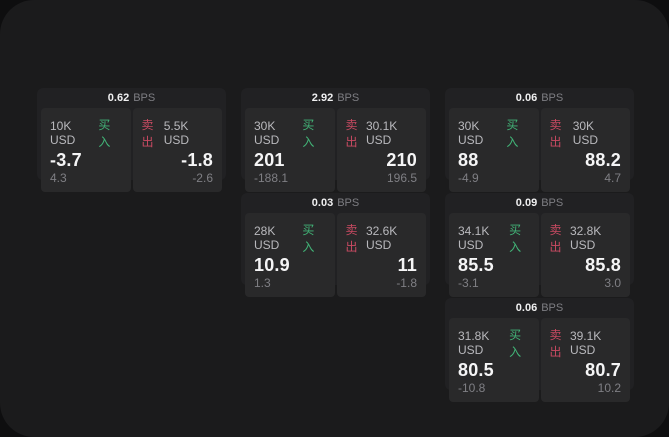 The image size is (669, 437). I want to click on buy-label-row: 31.8K USD 买入, so click(494, 343).